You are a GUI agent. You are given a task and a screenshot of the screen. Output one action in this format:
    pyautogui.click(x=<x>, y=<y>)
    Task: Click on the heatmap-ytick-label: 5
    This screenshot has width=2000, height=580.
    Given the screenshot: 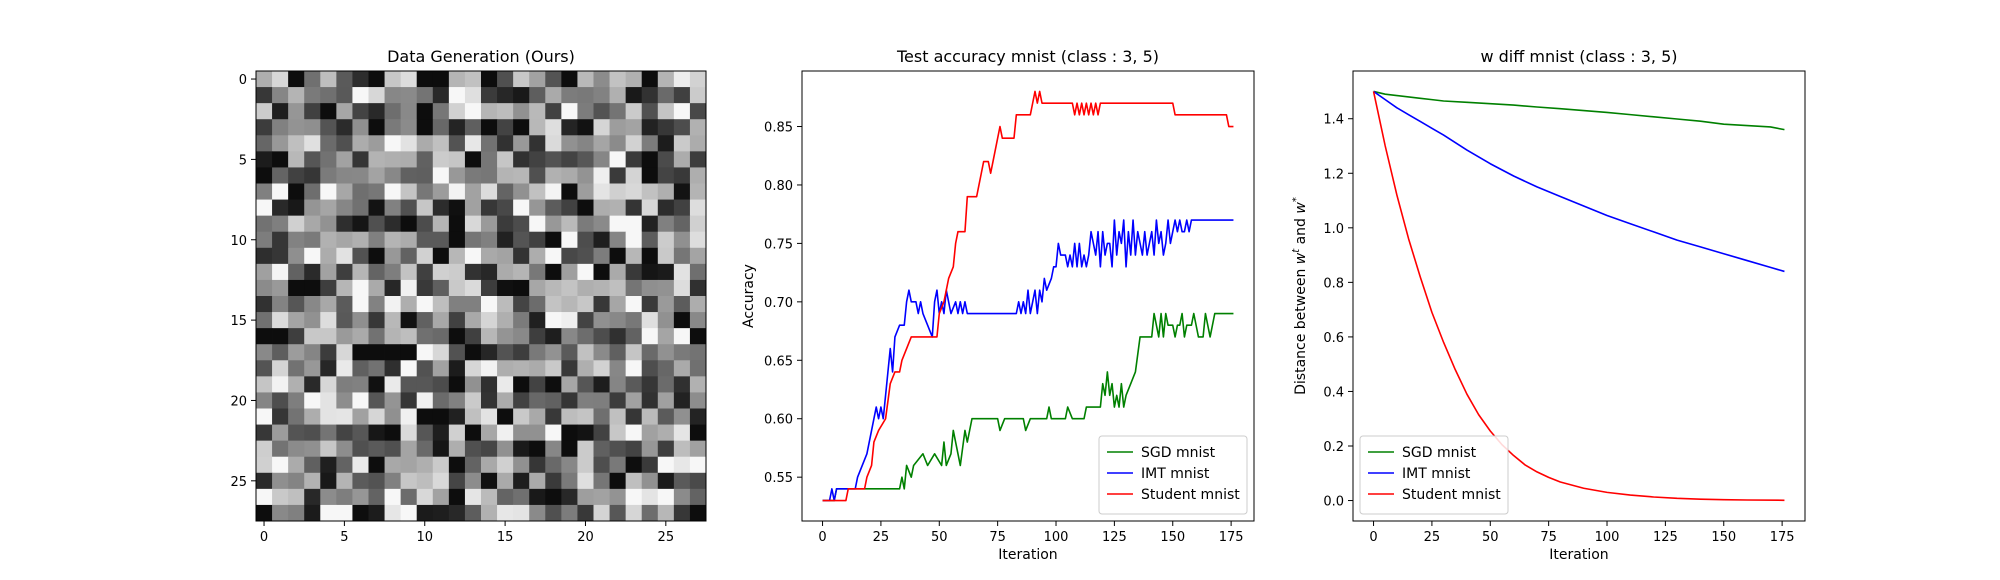 What is the action you would take?
    pyautogui.click(x=243, y=160)
    